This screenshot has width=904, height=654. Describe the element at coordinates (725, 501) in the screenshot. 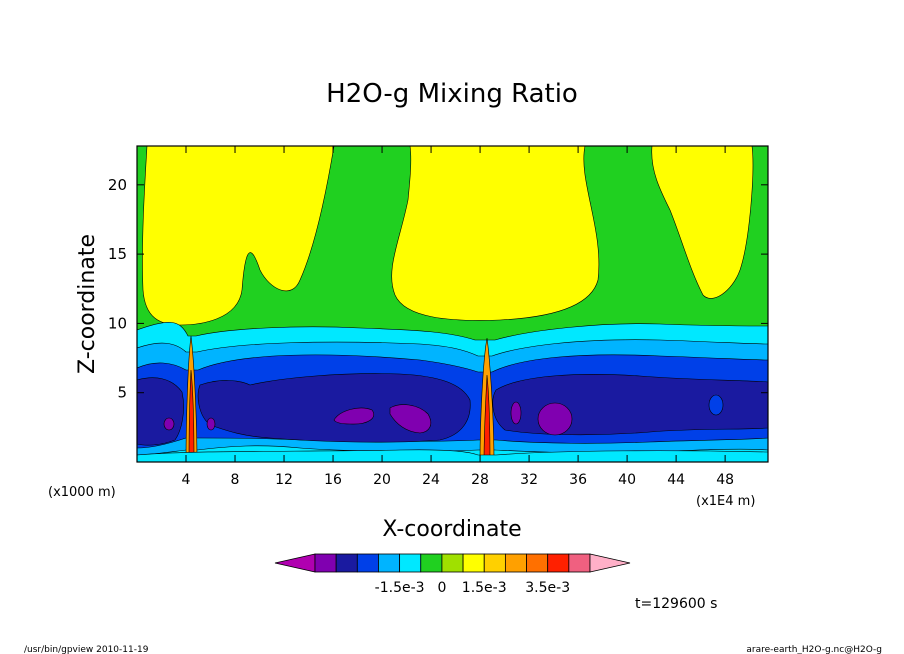

I see `x-scale-note: (x1E4 m)` at that location.